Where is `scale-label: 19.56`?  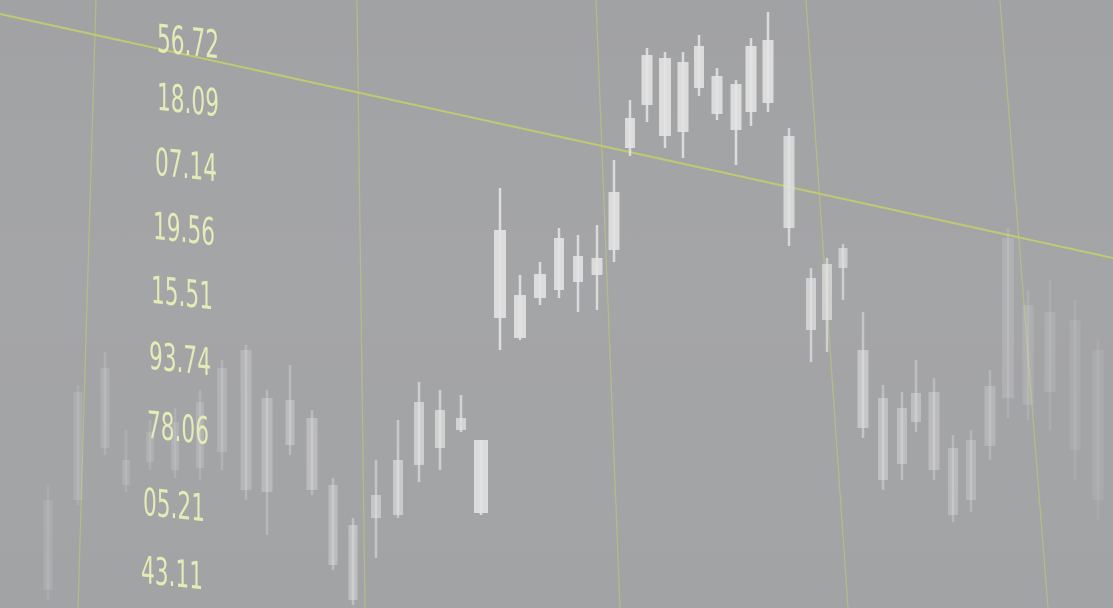
scale-label: 19.56 is located at coordinates (184, 229).